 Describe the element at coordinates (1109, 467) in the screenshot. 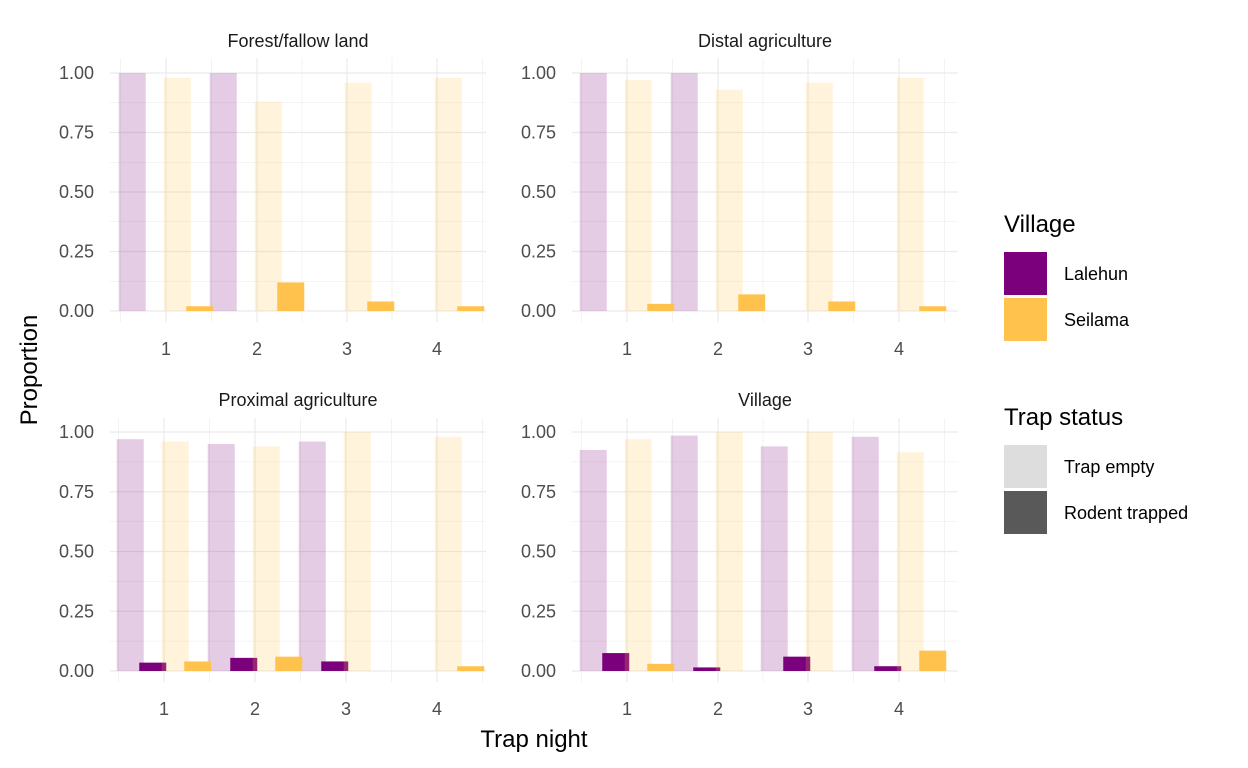

I see `legend-label: Trap empty` at that location.